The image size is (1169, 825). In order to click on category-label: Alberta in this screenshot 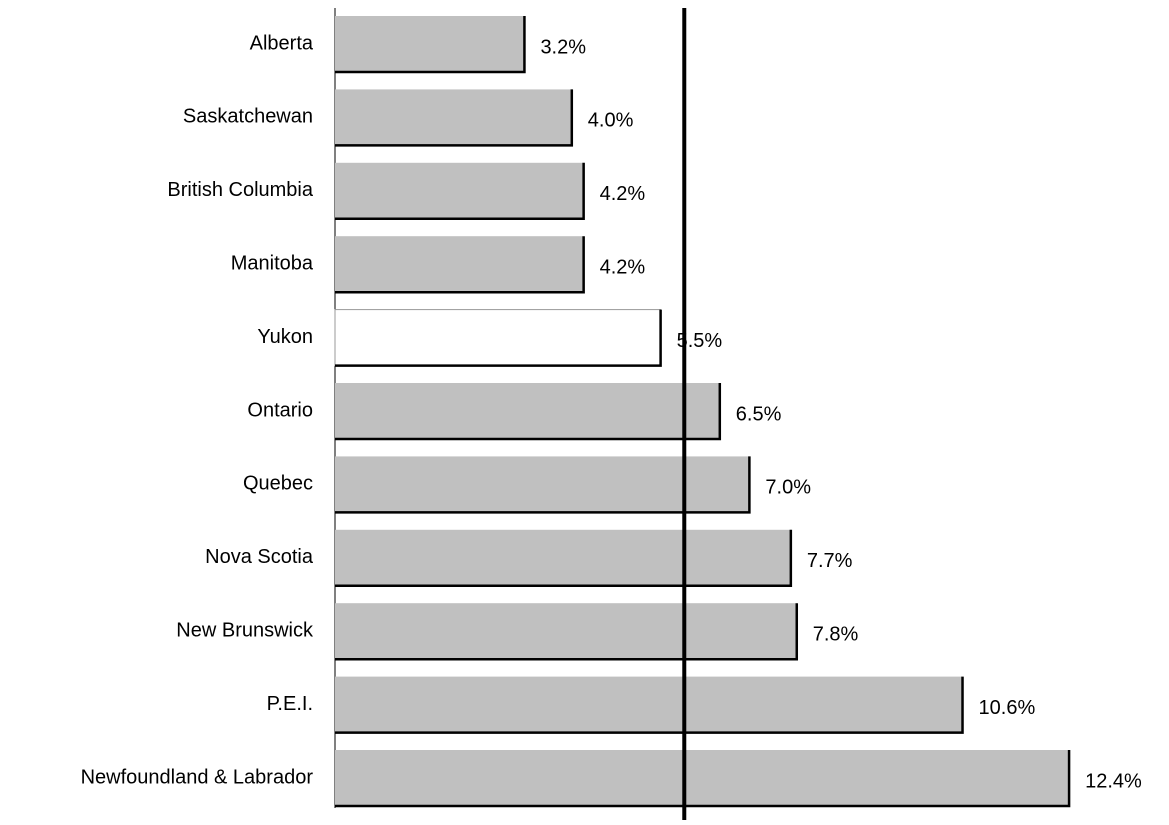, I will do `click(282, 43)`.